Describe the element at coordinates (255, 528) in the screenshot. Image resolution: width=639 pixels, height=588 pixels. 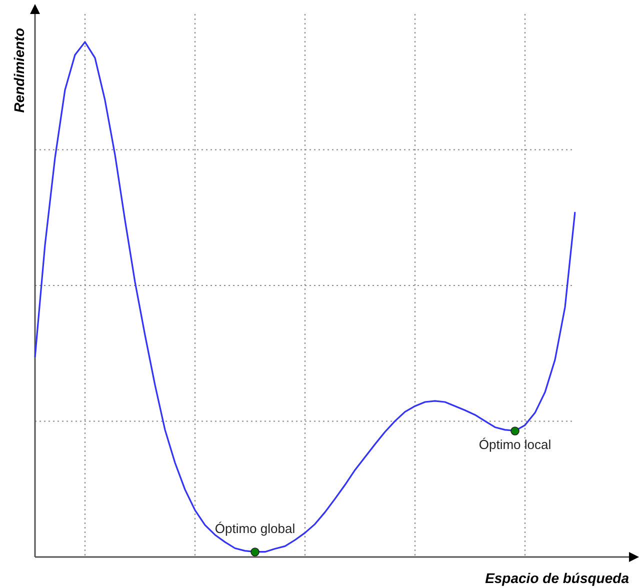
I see `annotation: Óptimo global` at that location.